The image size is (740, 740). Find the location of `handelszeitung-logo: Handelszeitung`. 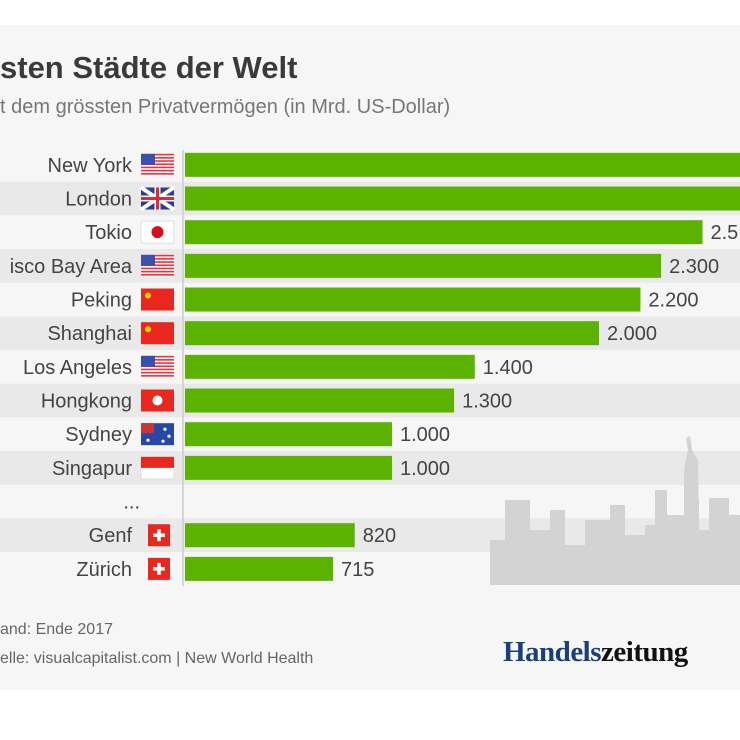

handelszeitung-logo: Handelszeitung is located at coordinates (595, 652).